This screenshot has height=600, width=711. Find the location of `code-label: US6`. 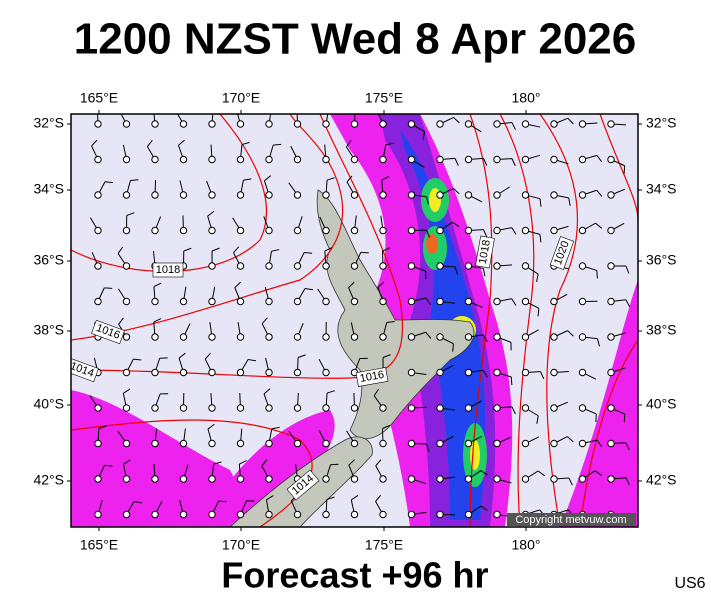

code-label: US6 is located at coordinates (689, 583).